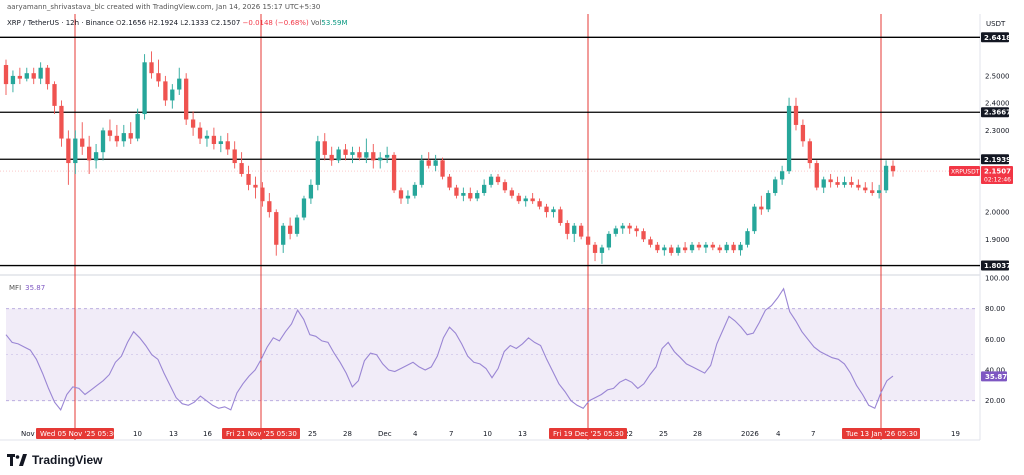 This screenshot has width=1024, height=475. I want to click on time-tick-label: 25, so click(312, 434).